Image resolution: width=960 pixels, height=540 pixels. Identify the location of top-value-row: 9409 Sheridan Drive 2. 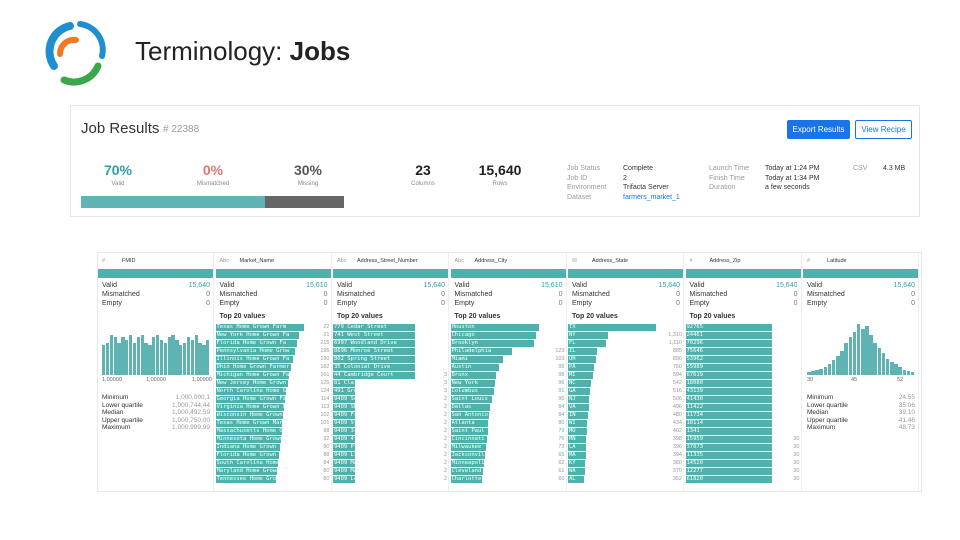
(390, 407).